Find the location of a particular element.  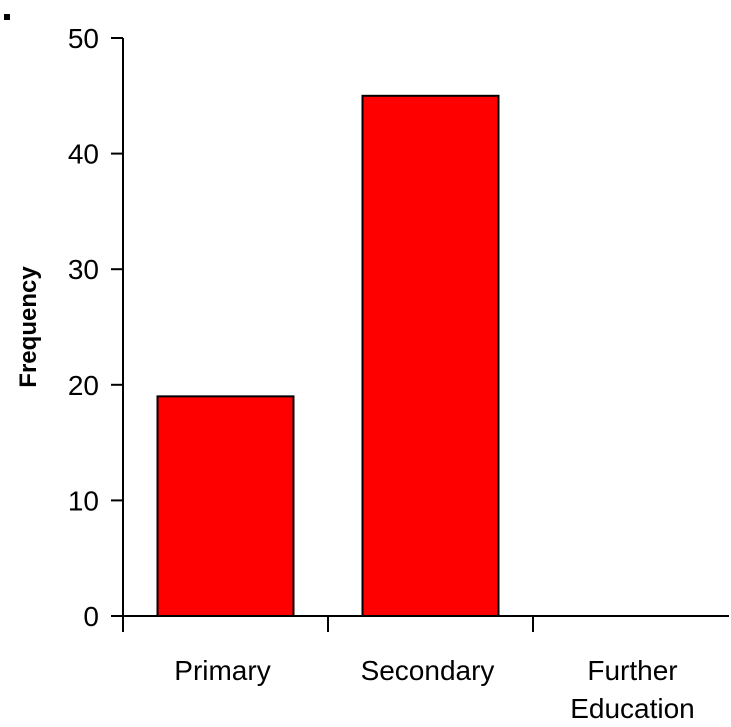

x-axis is located at coordinates (425, 623).